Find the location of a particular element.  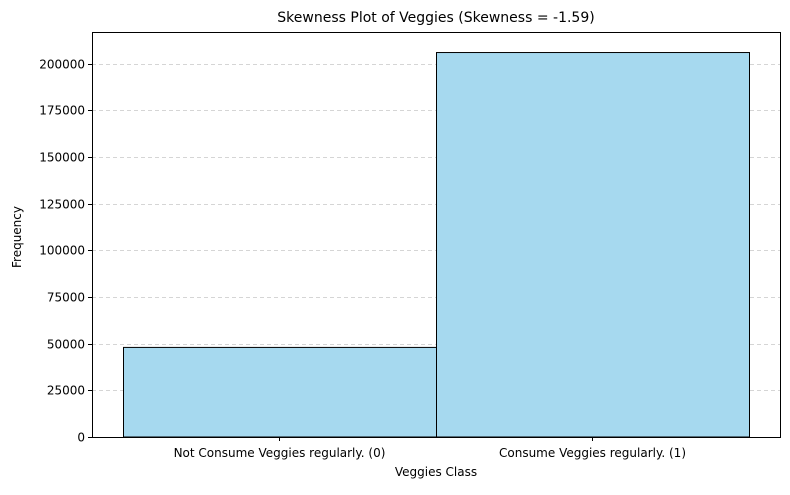

x-axis-label: Veggies Class is located at coordinates (436, 472).